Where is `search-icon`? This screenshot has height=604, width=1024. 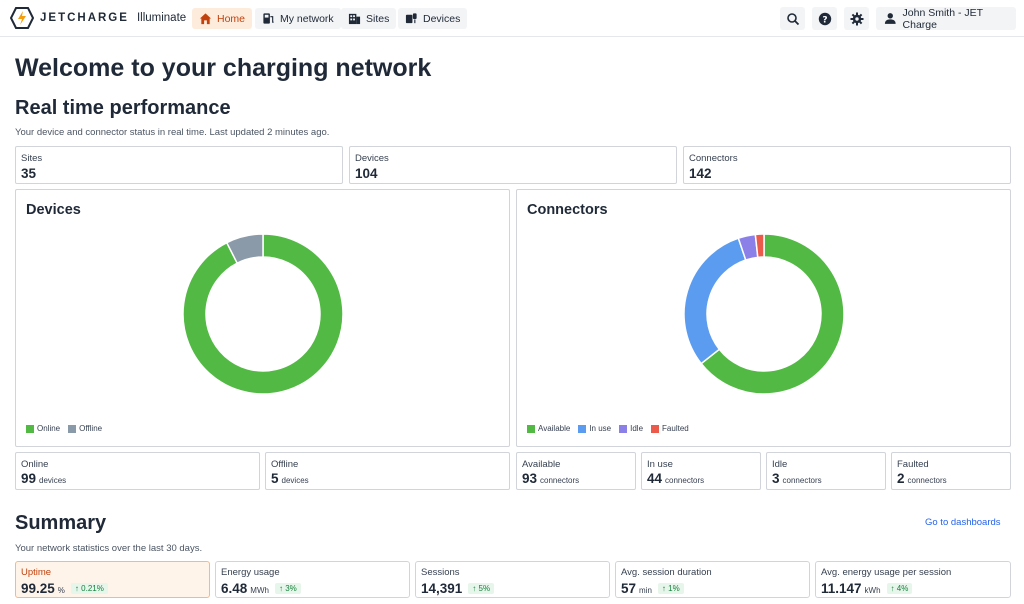 search-icon is located at coordinates (792, 18).